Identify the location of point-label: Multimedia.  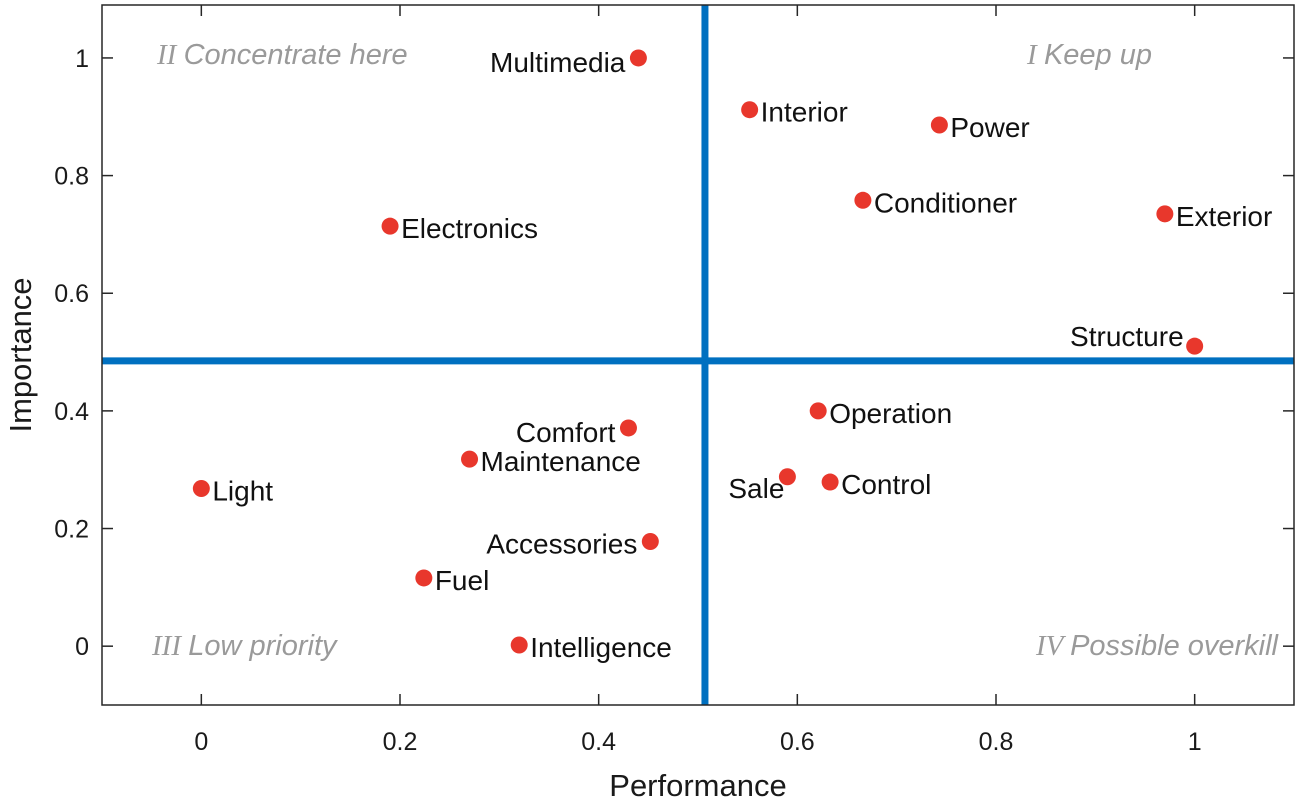
(558, 62).